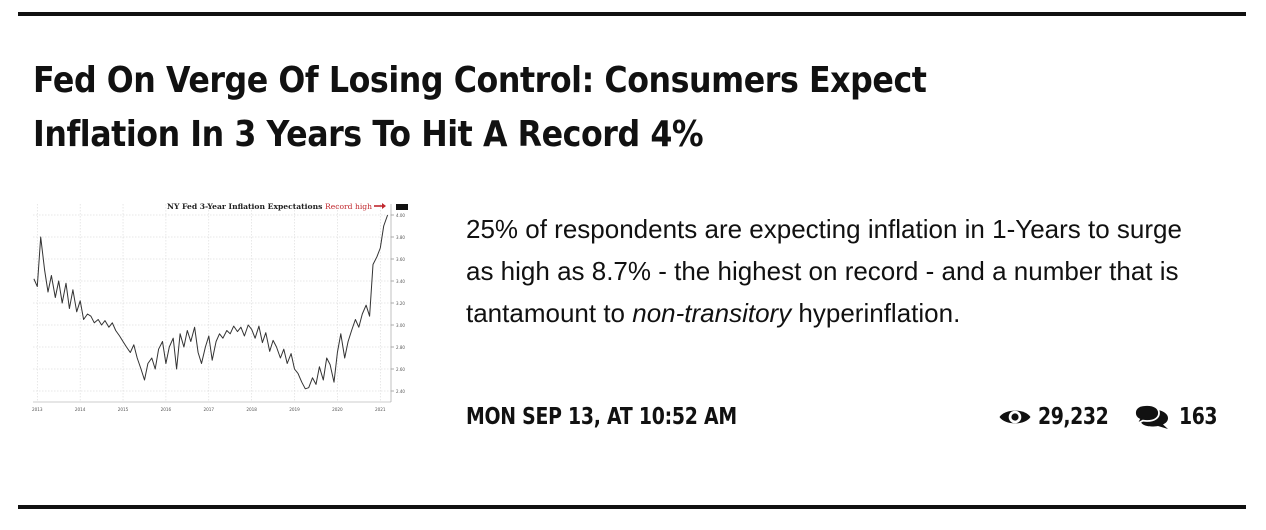 The width and height of the screenshot is (1266, 530). I want to click on x-tick-label: 2016, so click(166, 409).